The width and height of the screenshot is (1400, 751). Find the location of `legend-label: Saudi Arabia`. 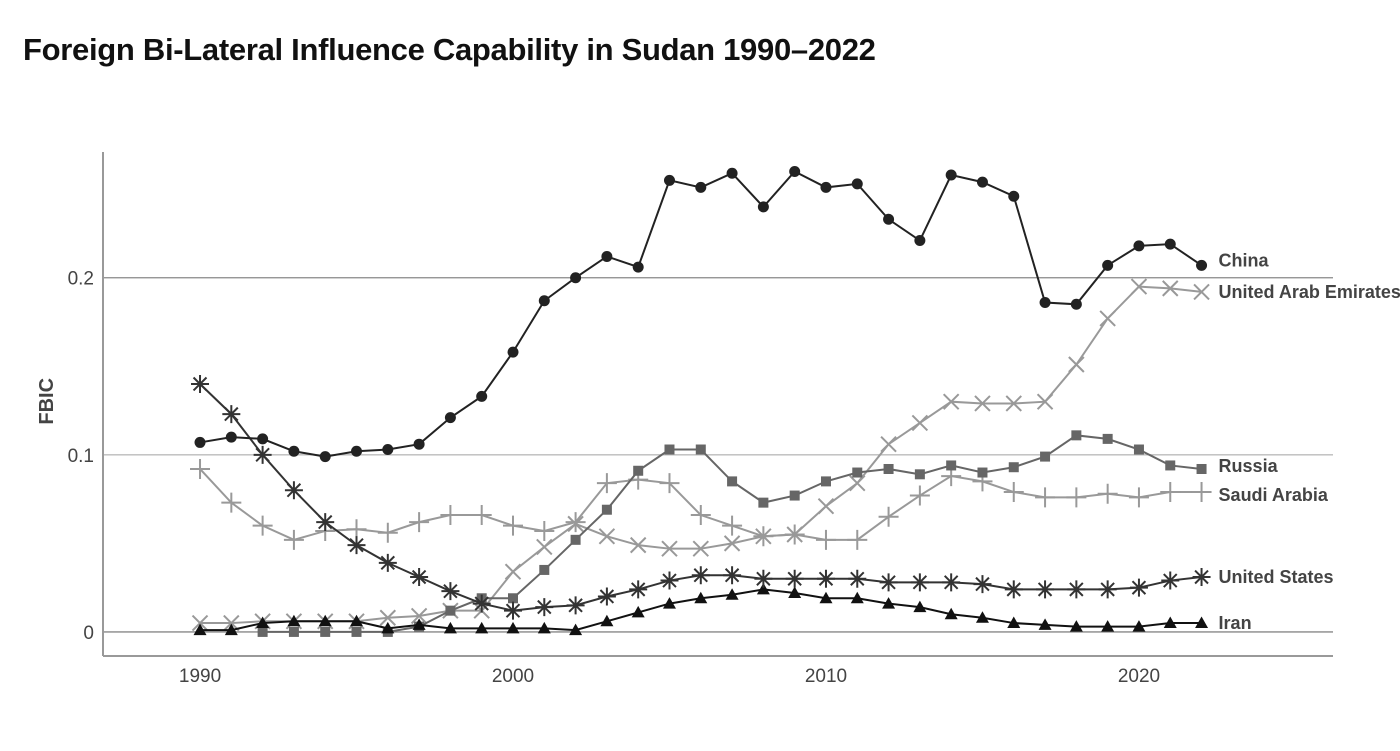

legend-label: Saudi Arabia is located at coordinates (1274, 495).